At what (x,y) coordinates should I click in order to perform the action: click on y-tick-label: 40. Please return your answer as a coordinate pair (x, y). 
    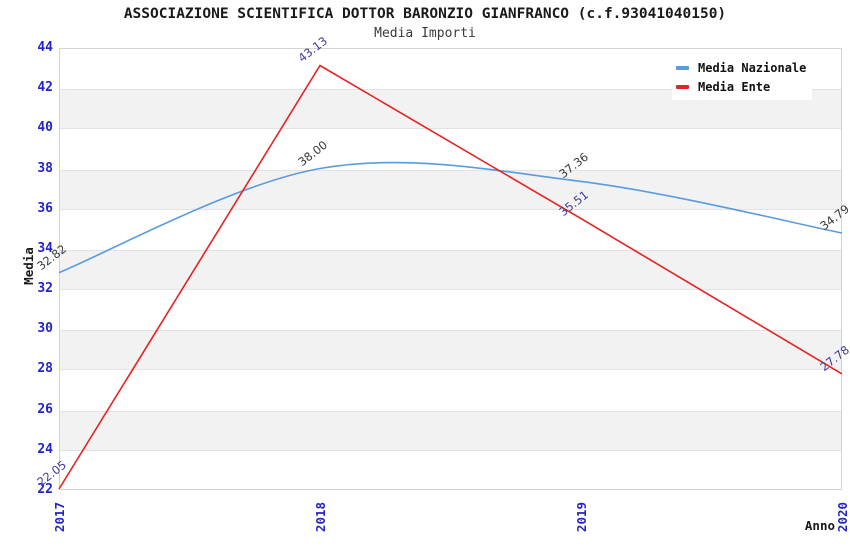
    Looking at the image, I should click on (45, 128).